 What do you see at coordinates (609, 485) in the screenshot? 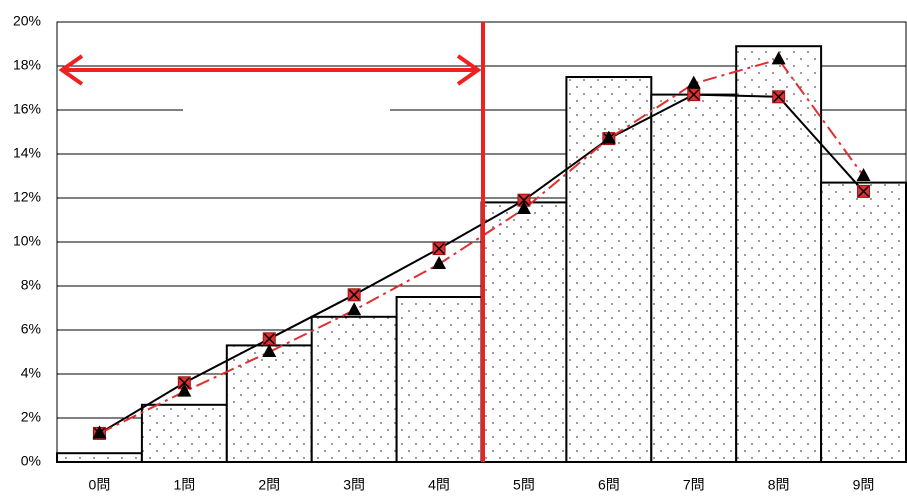
I see `x-tick-label: 6問` at bounding box center [609, 485].